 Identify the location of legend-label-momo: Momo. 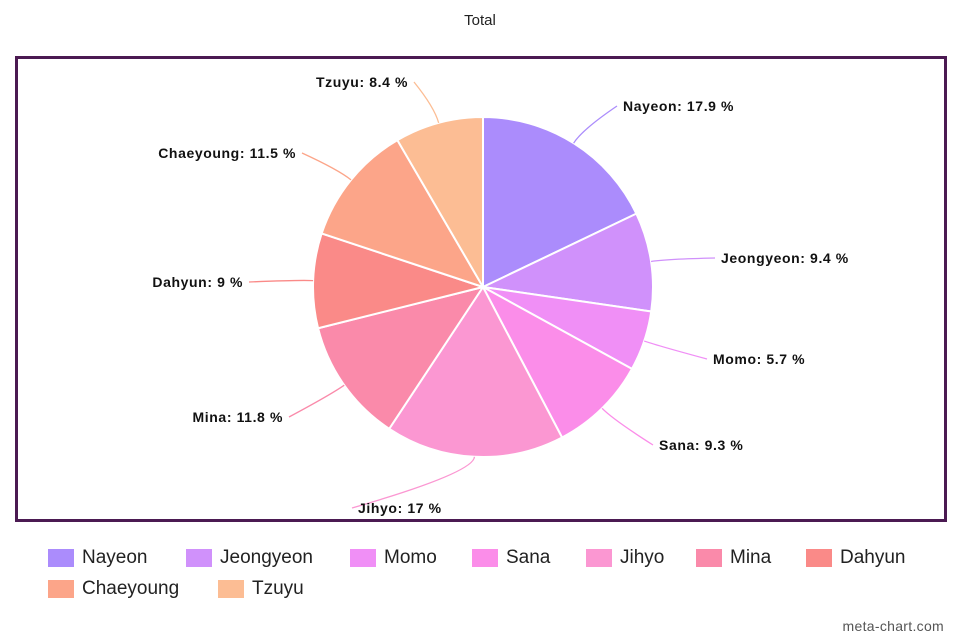
(410, 557).